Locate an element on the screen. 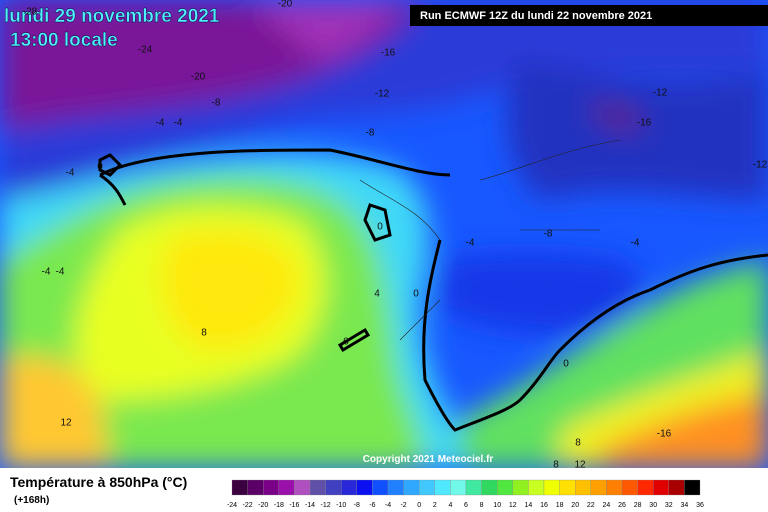 The image size is (768, 512). colorbar-tick: 28 is located at coordinates (638, 505).